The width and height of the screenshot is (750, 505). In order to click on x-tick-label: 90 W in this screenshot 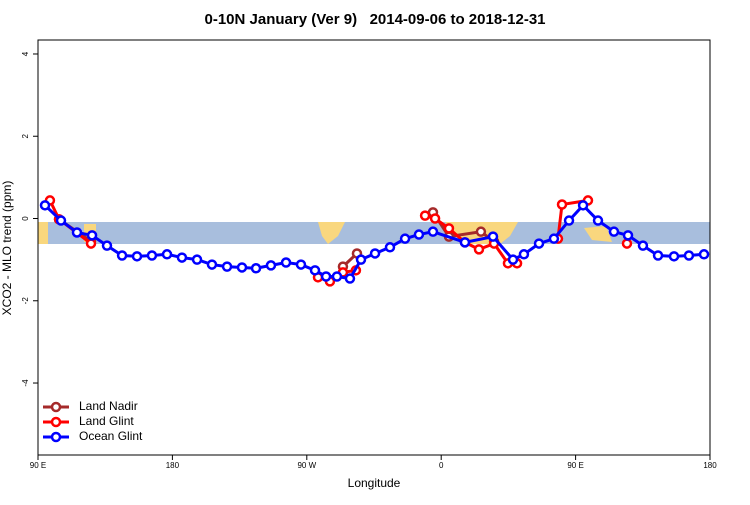, I will do `click(306, 465)`.